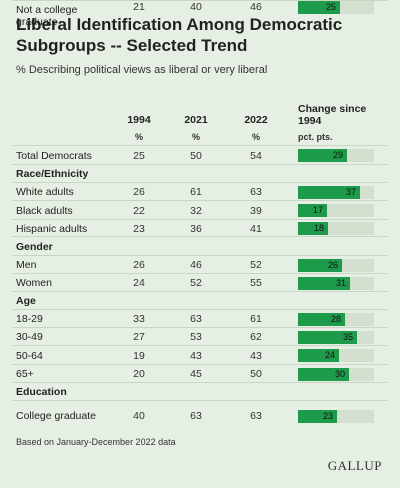 The height and width of the screenshot is (488, 400). Describe the element at coordinates (25, 374) in the screenshot. I see `row-label: 65+` at that location.